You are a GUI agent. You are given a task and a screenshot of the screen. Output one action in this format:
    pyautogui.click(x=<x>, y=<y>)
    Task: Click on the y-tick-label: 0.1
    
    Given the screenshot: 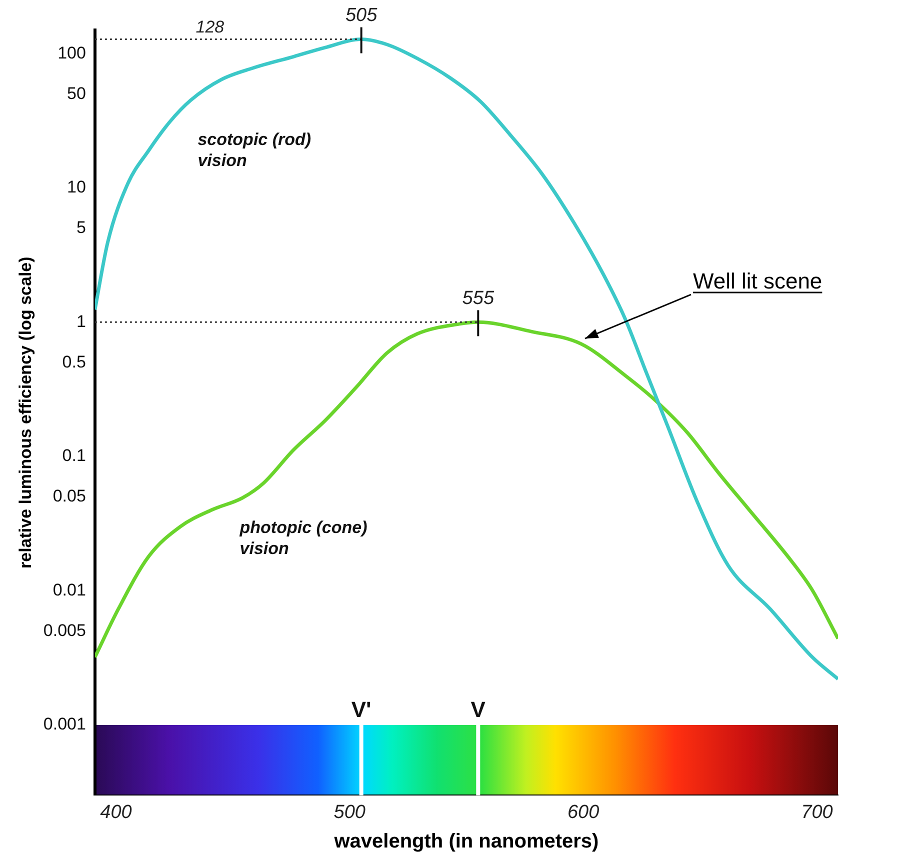 What is the action you would take?
    pyautogui.click(x=74, y=456)
    